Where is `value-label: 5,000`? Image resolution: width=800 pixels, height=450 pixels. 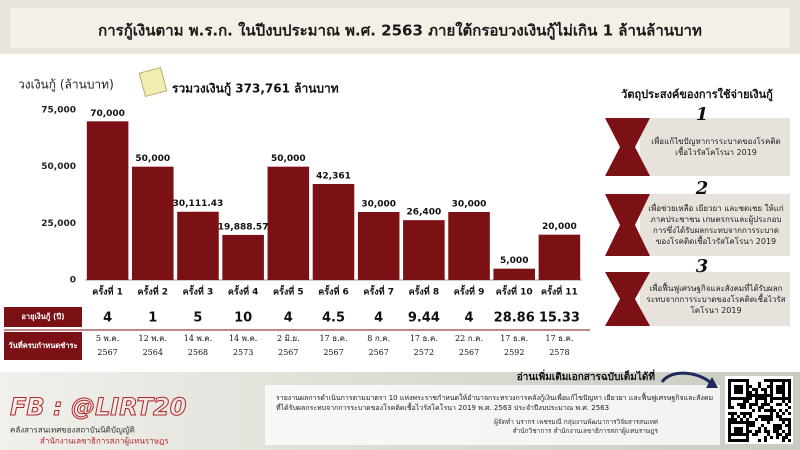 value-label: 5,000 is located at coordinates (514, 261).